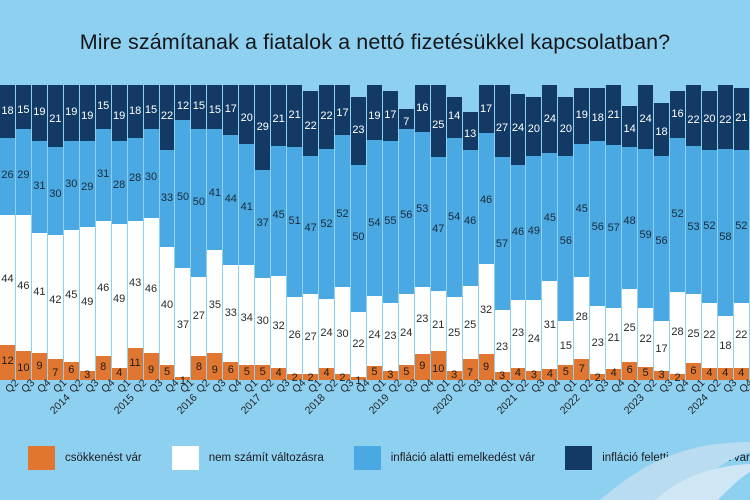  I want to click on bar-value-label: 7, so click(470, 372).